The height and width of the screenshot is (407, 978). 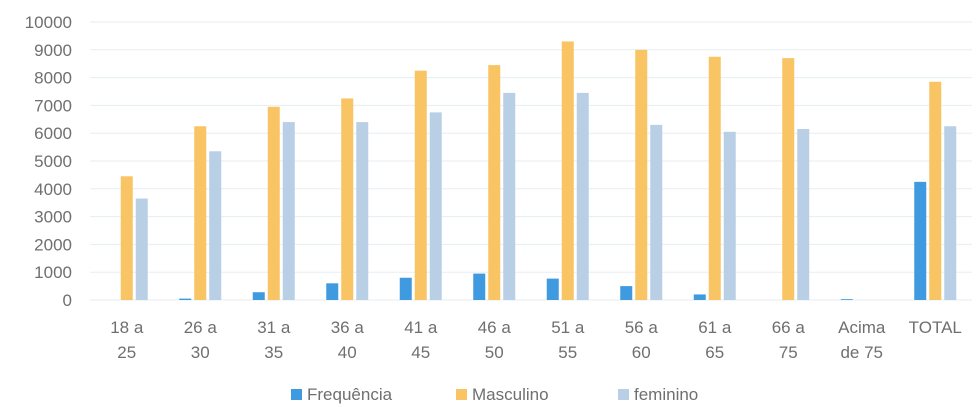 What do you see at coordinates (347, 352) in the screenshot?
I see `x-tick-label: 40` at bounding box center [347, 352].